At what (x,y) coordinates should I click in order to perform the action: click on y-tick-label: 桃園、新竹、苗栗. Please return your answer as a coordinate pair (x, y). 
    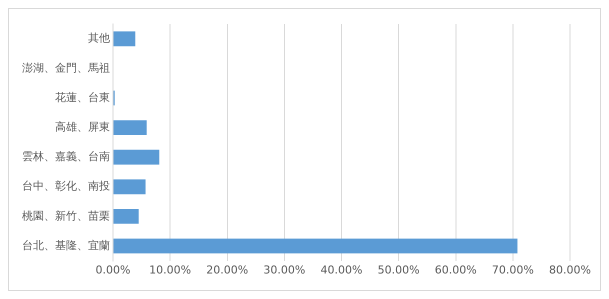
    Looking at the image, I should click on (66, 215).